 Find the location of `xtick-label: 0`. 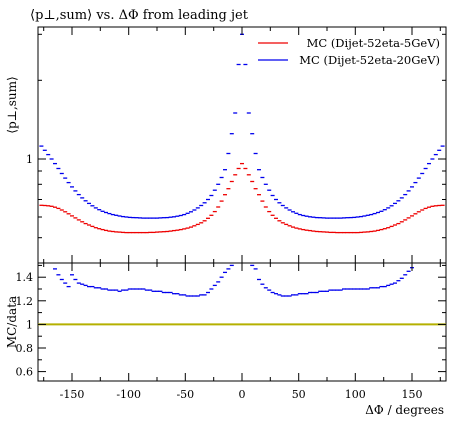

xtick-label: 0 is located at coordinates (242, 394).